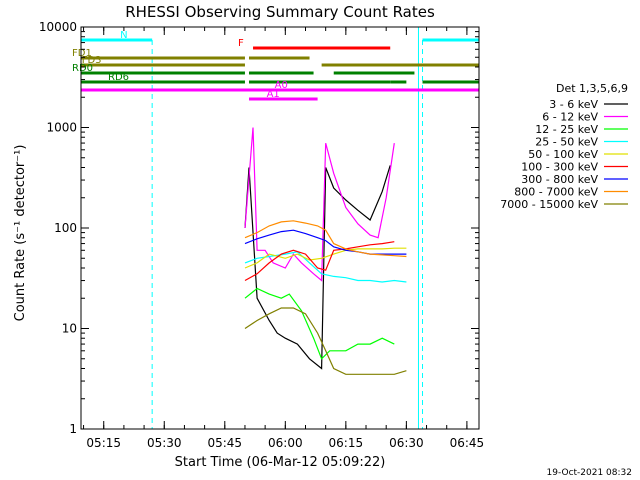 The height and width of the screenshot is (480, 640). I want to click on legend-label: 800 - 7000 keV, so click(556, 192).